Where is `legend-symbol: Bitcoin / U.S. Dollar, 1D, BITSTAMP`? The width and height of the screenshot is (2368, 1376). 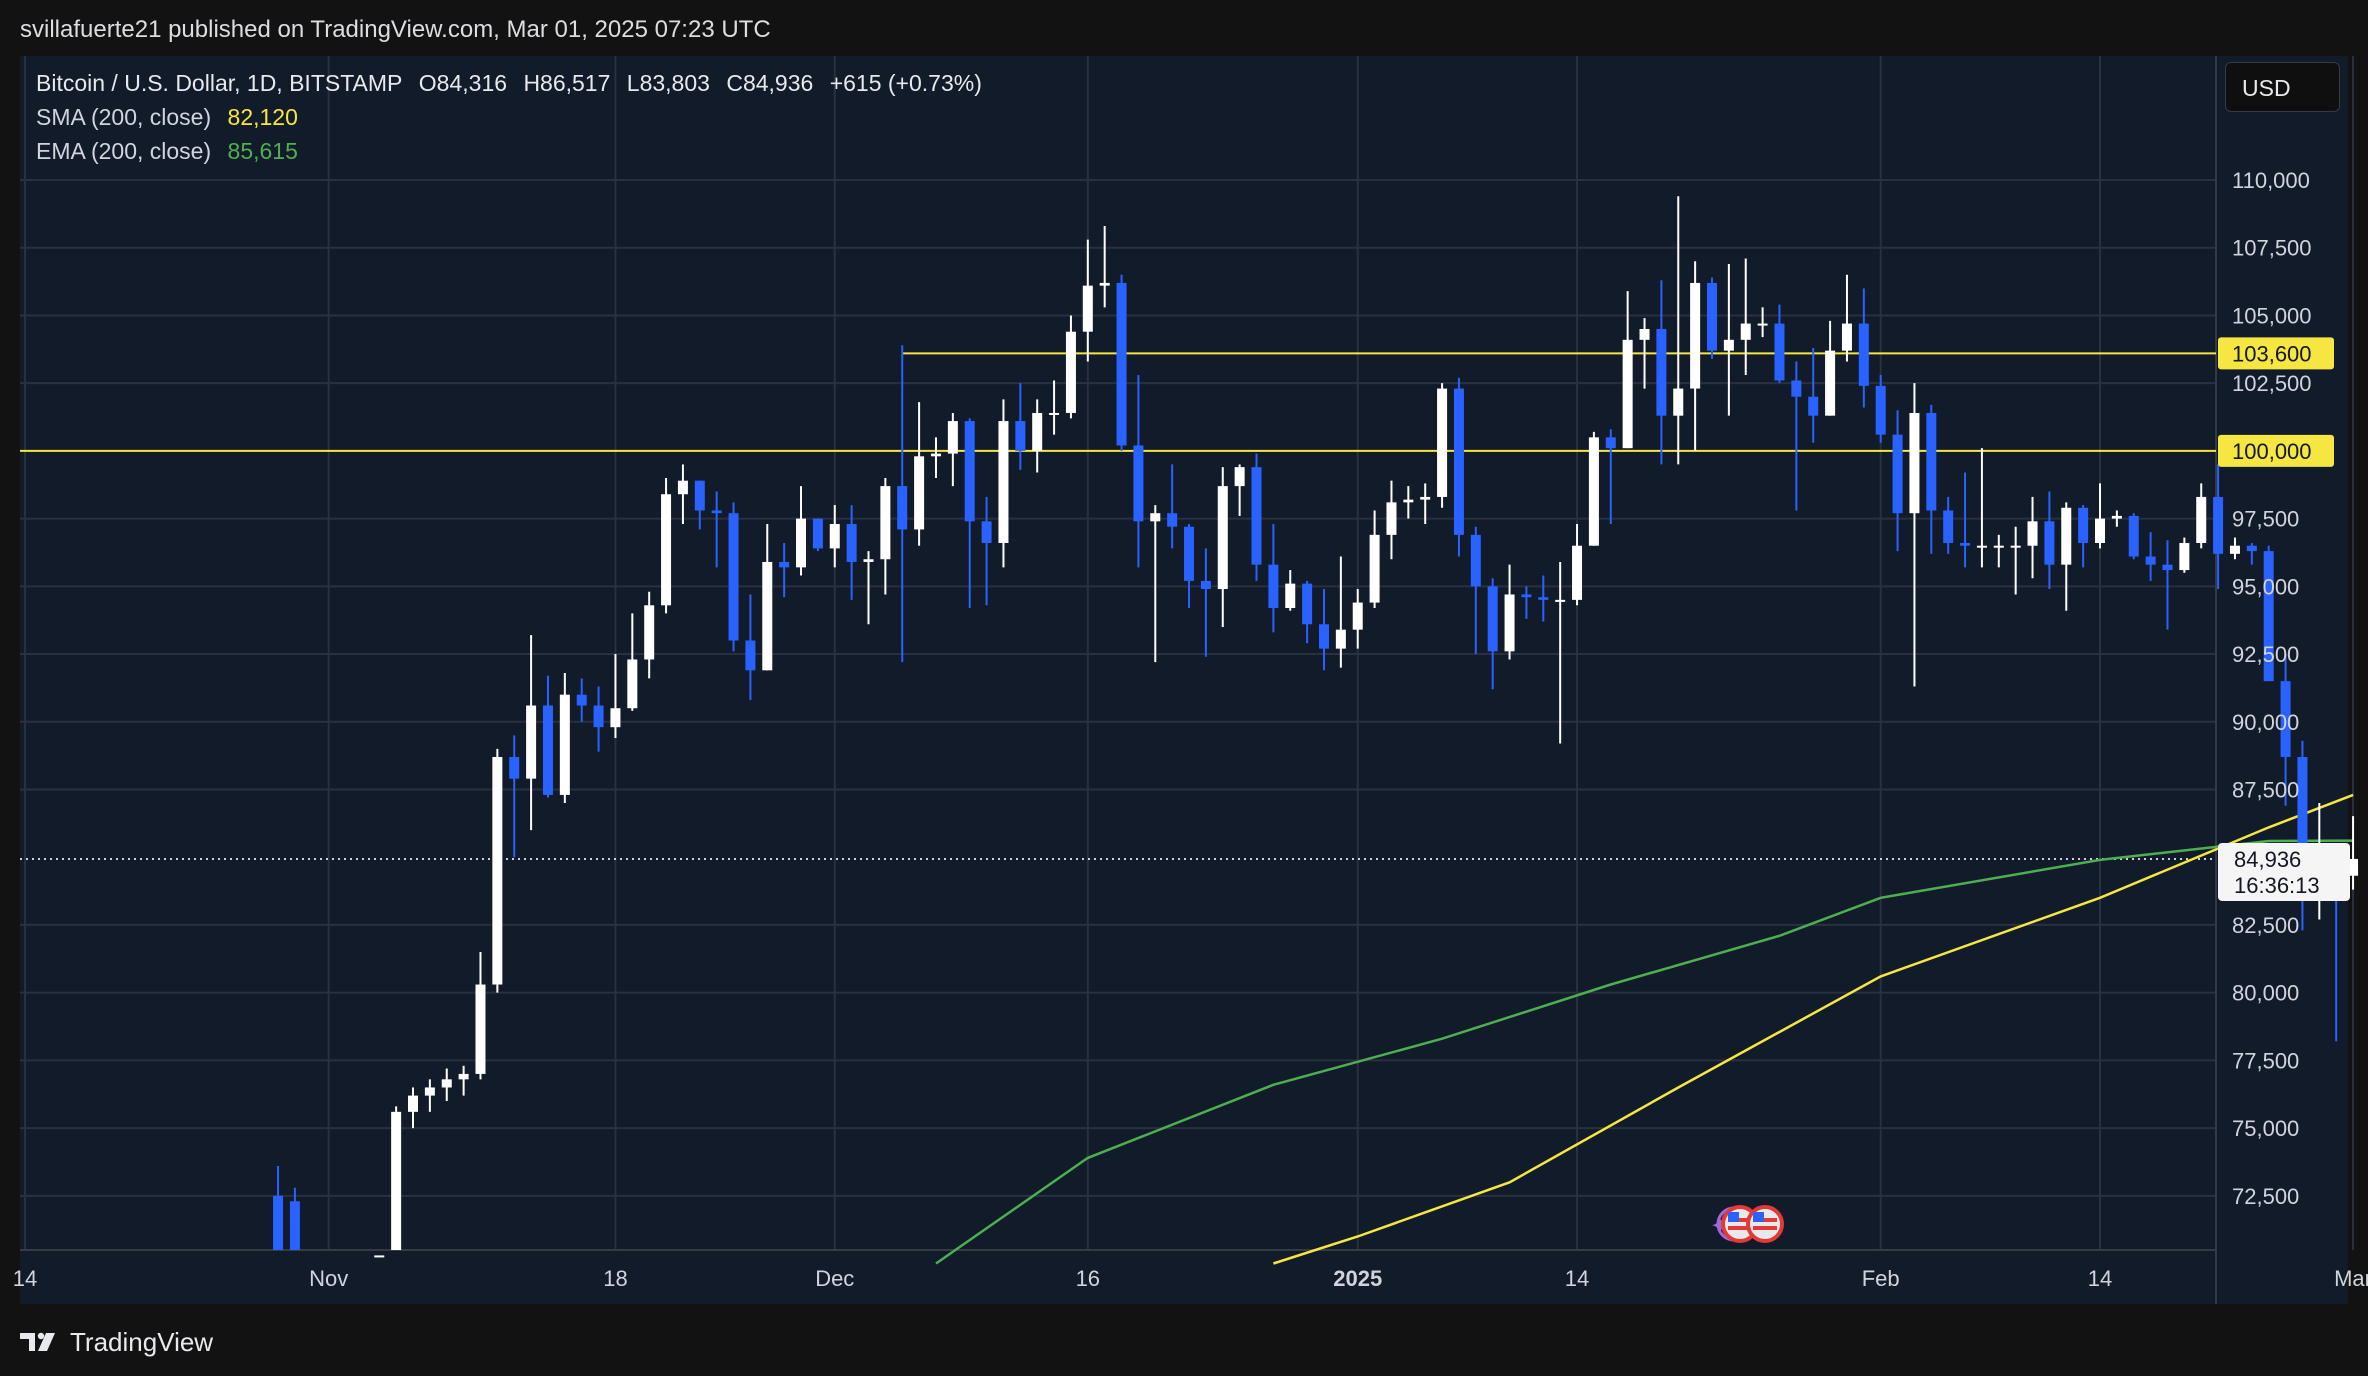
legend-symbol: Bitcoin / U.S. Dollar, 1D, BITSTAMP is located at coordinates (219, 83).